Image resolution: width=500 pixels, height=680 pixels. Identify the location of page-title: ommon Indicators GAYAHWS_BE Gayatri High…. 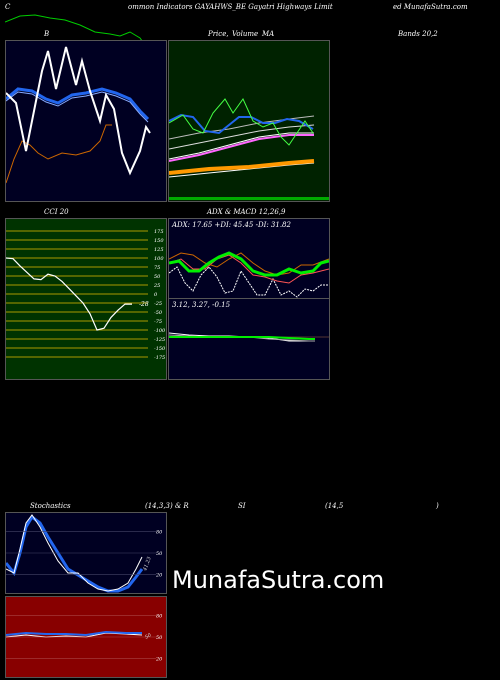
(230, 7).